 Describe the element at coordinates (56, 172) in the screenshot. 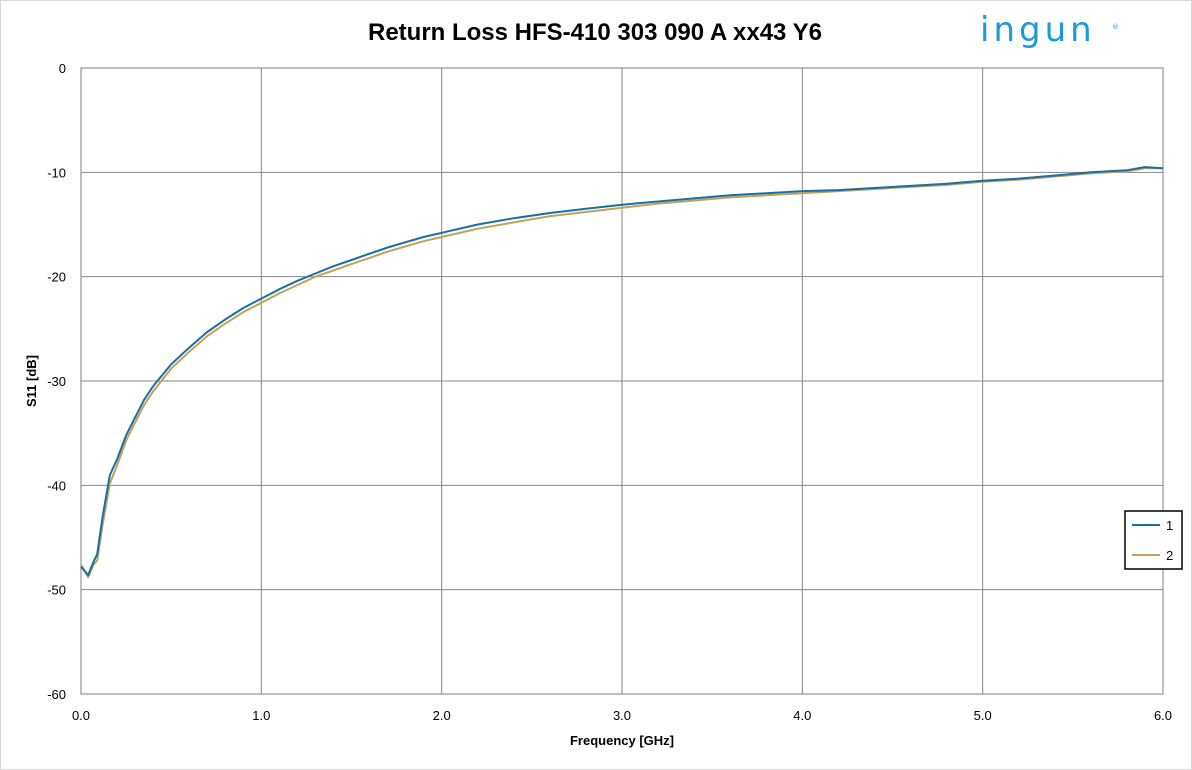

I see `y-tick-label: -10` at that location.